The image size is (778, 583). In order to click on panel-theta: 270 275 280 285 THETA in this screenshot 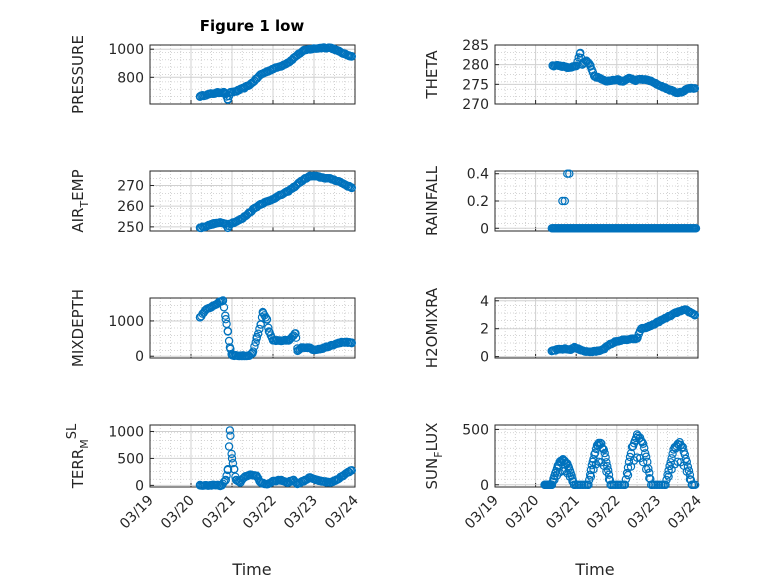, I will do `click(561, 75)`.